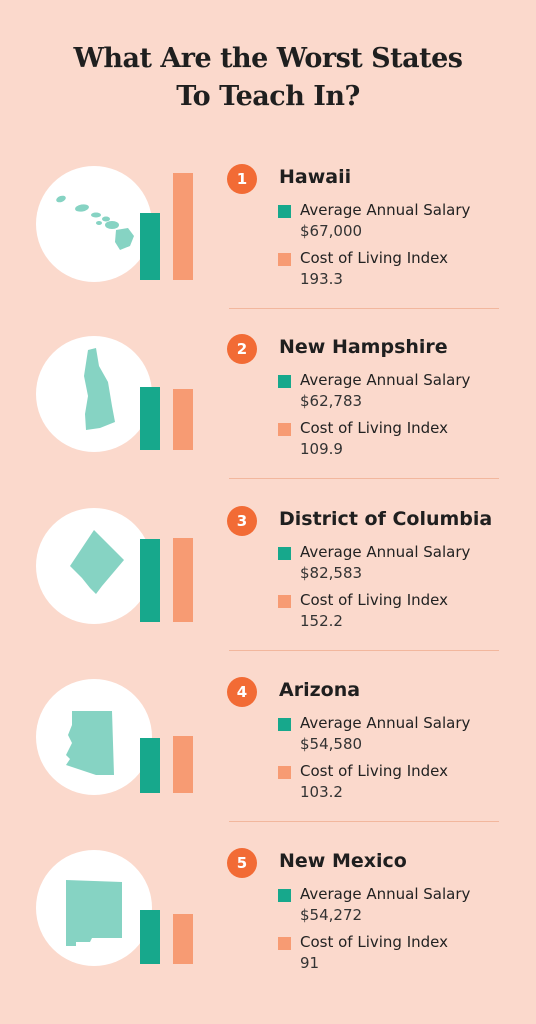  Describe the element at coordinates (331, 573) in the screenshot. I see `salary-value: $82,583` at that location.